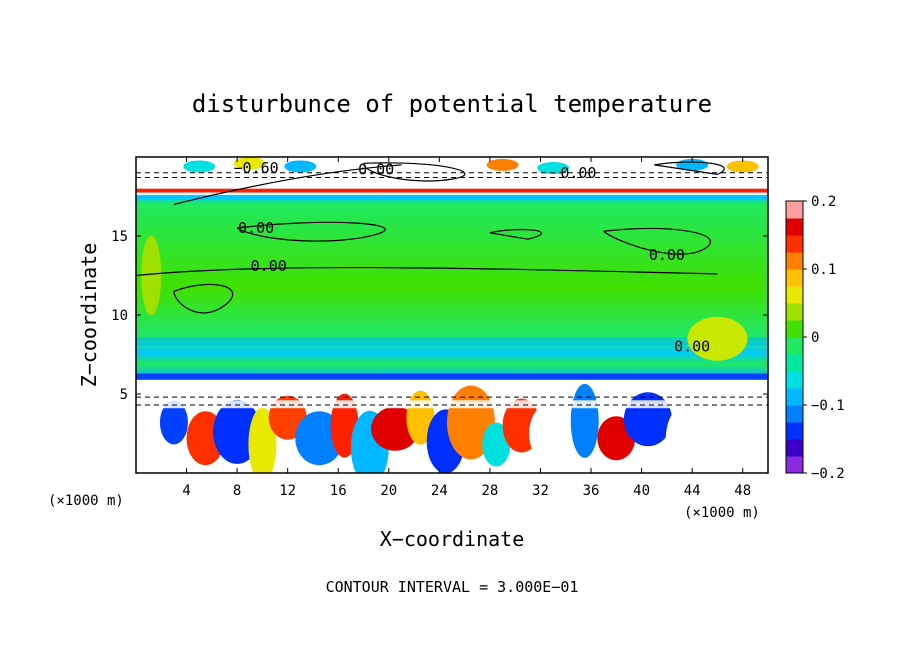 Image resolution: width=904 pixels, height=654 pixels. Describe the element at coordinates (722, 513) in the screenshot. I see `x-axis-unit: (×1000 m)` at that location.